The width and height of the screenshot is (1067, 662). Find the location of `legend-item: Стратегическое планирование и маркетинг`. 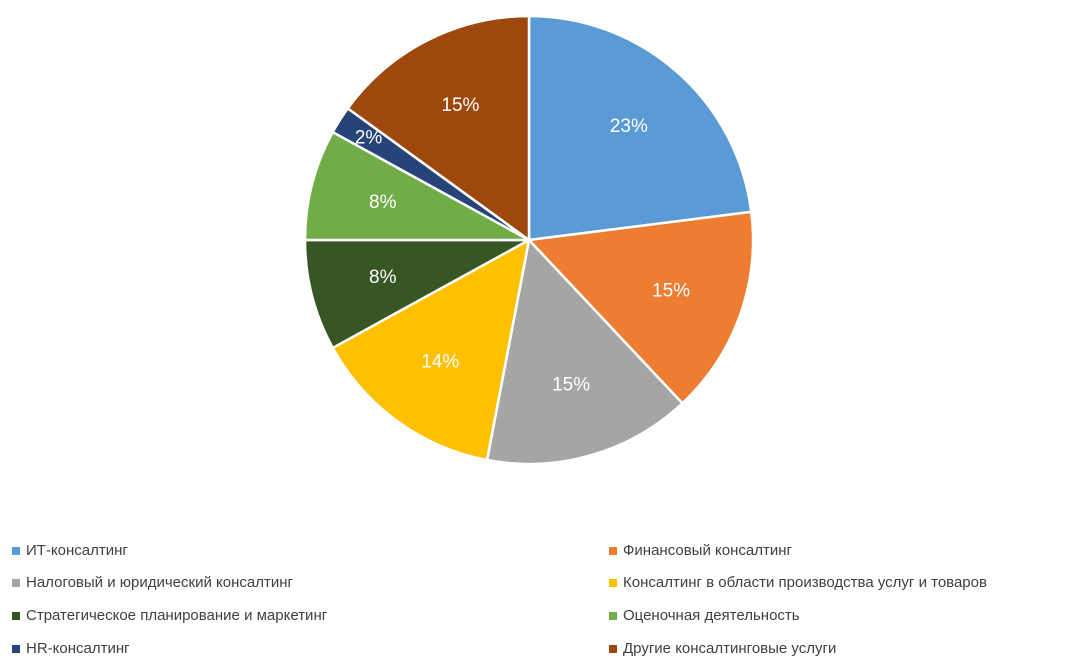

legend-item: Стратегическое планирование и маркетинг is located at coordinates (169, 615).